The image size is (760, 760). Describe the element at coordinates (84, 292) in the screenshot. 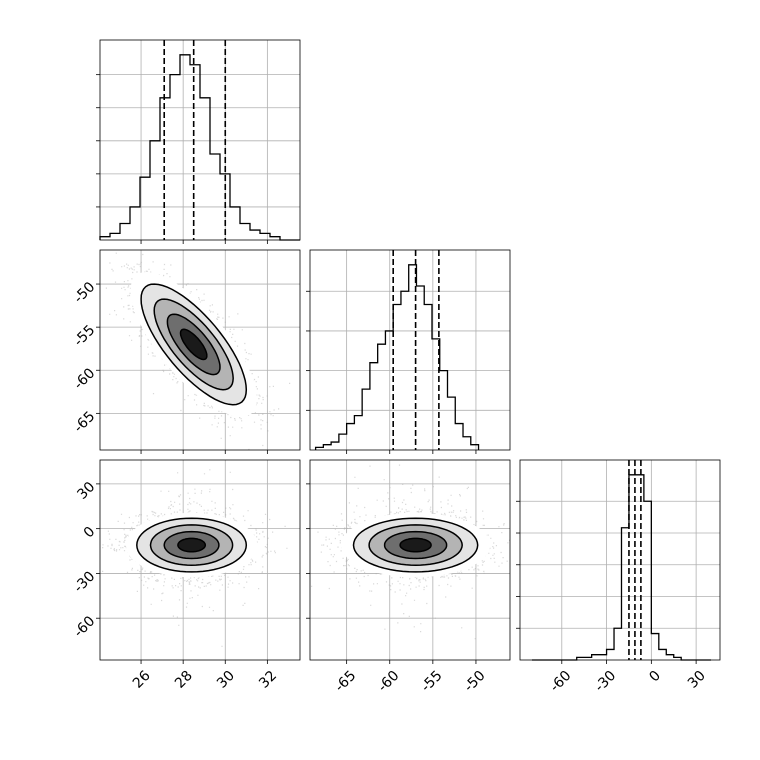

I see `y-tick-label: -50` at that location.